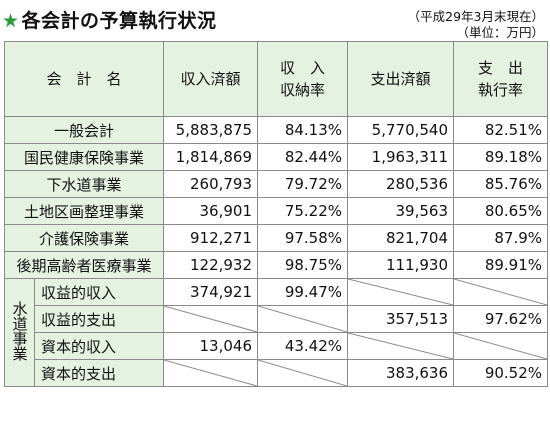  Describe the element at coordinates (401, 319) in the screenshot. I see `expense-cell: 357,513` at that location.